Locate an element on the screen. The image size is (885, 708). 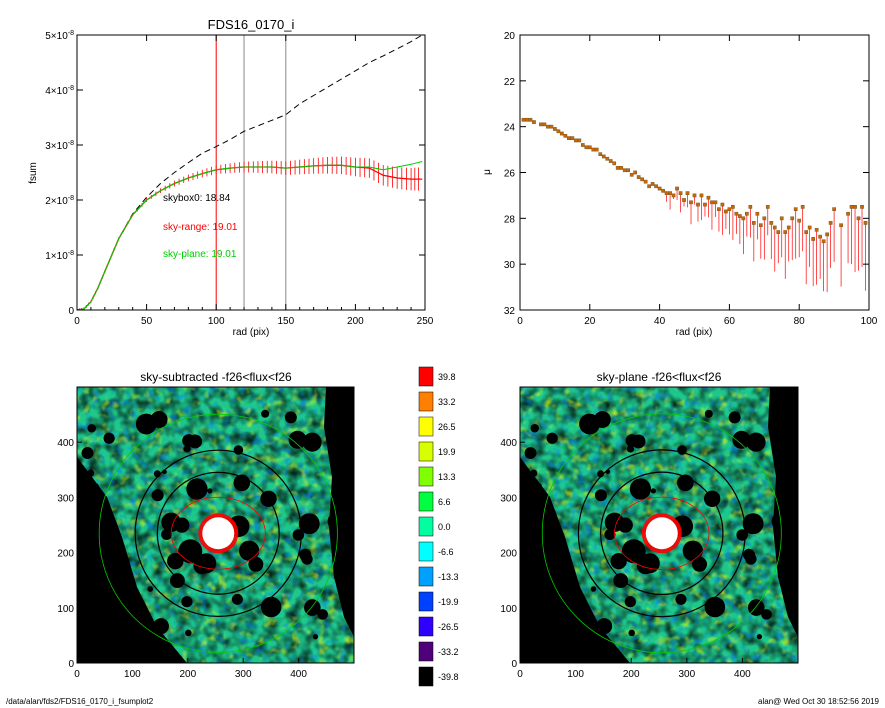
sky-plane-x-tick-label: 0 is located at coordinates (520, 674).